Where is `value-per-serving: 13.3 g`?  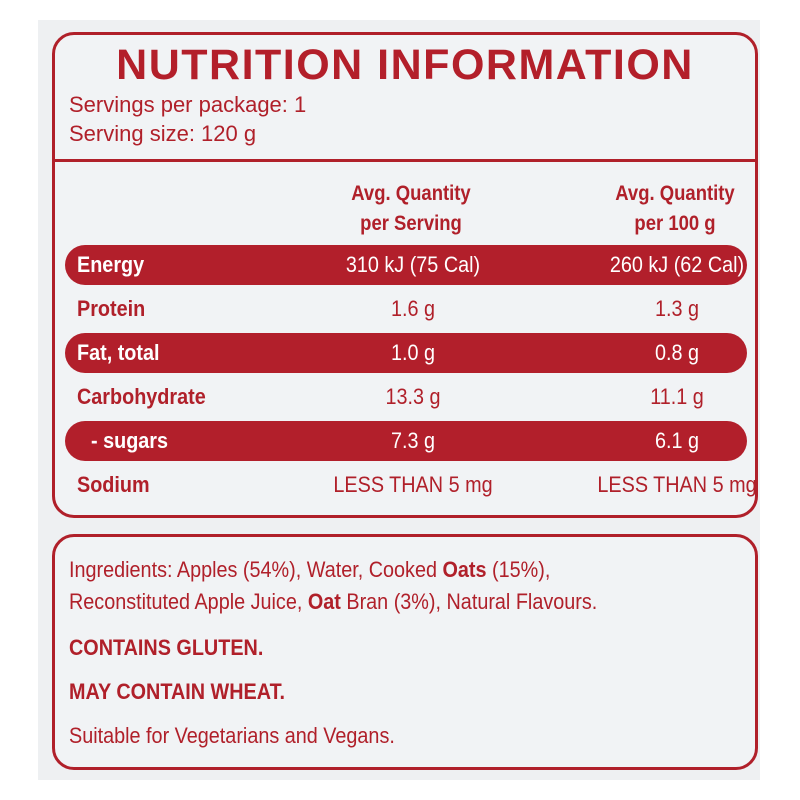
value-per-serving: 13.3 g is located at coordinates (413, 396).